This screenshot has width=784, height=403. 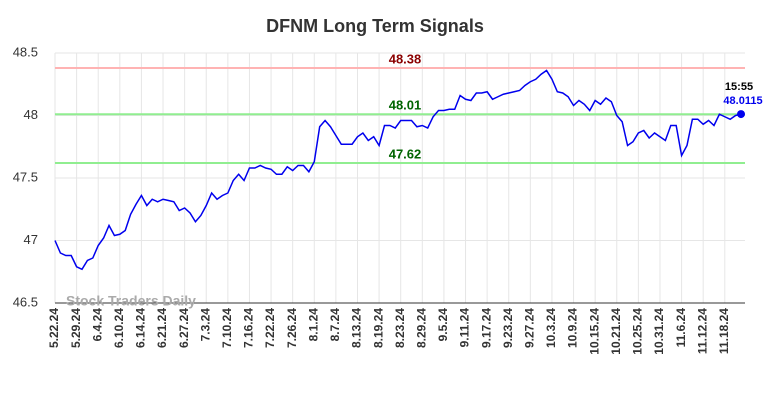 What do you see at coordinates (25, 176) in the screenshot?
I see `y-tick-label: 47.5` at bounding box center [25, 176].